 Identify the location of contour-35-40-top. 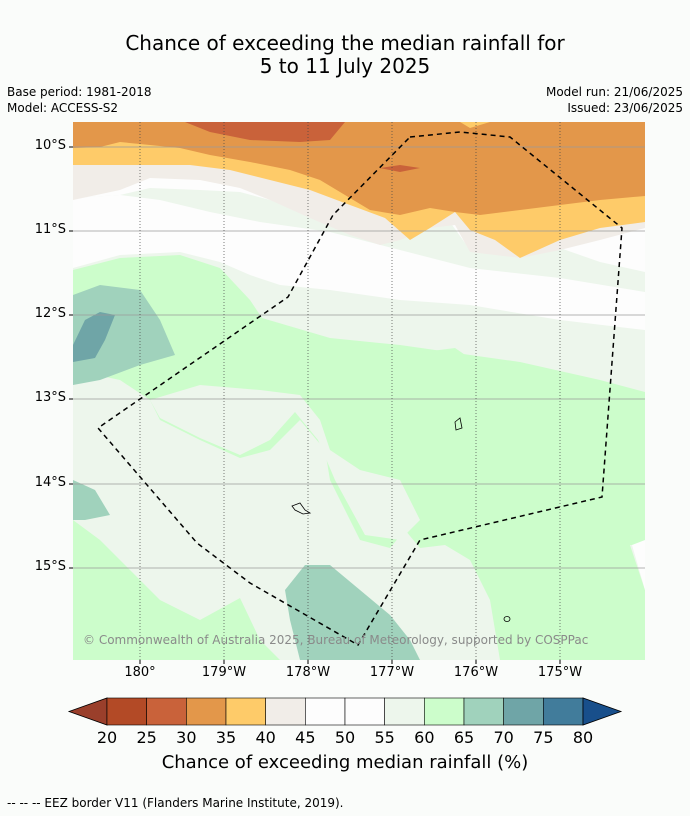
(475, 125).